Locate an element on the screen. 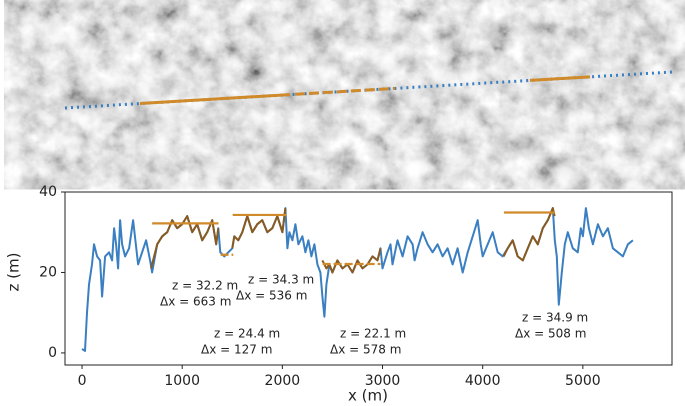 The height and width of the screenshot is (406, 685). x-axis-label: x (m) is located at coordinates (368, 396).